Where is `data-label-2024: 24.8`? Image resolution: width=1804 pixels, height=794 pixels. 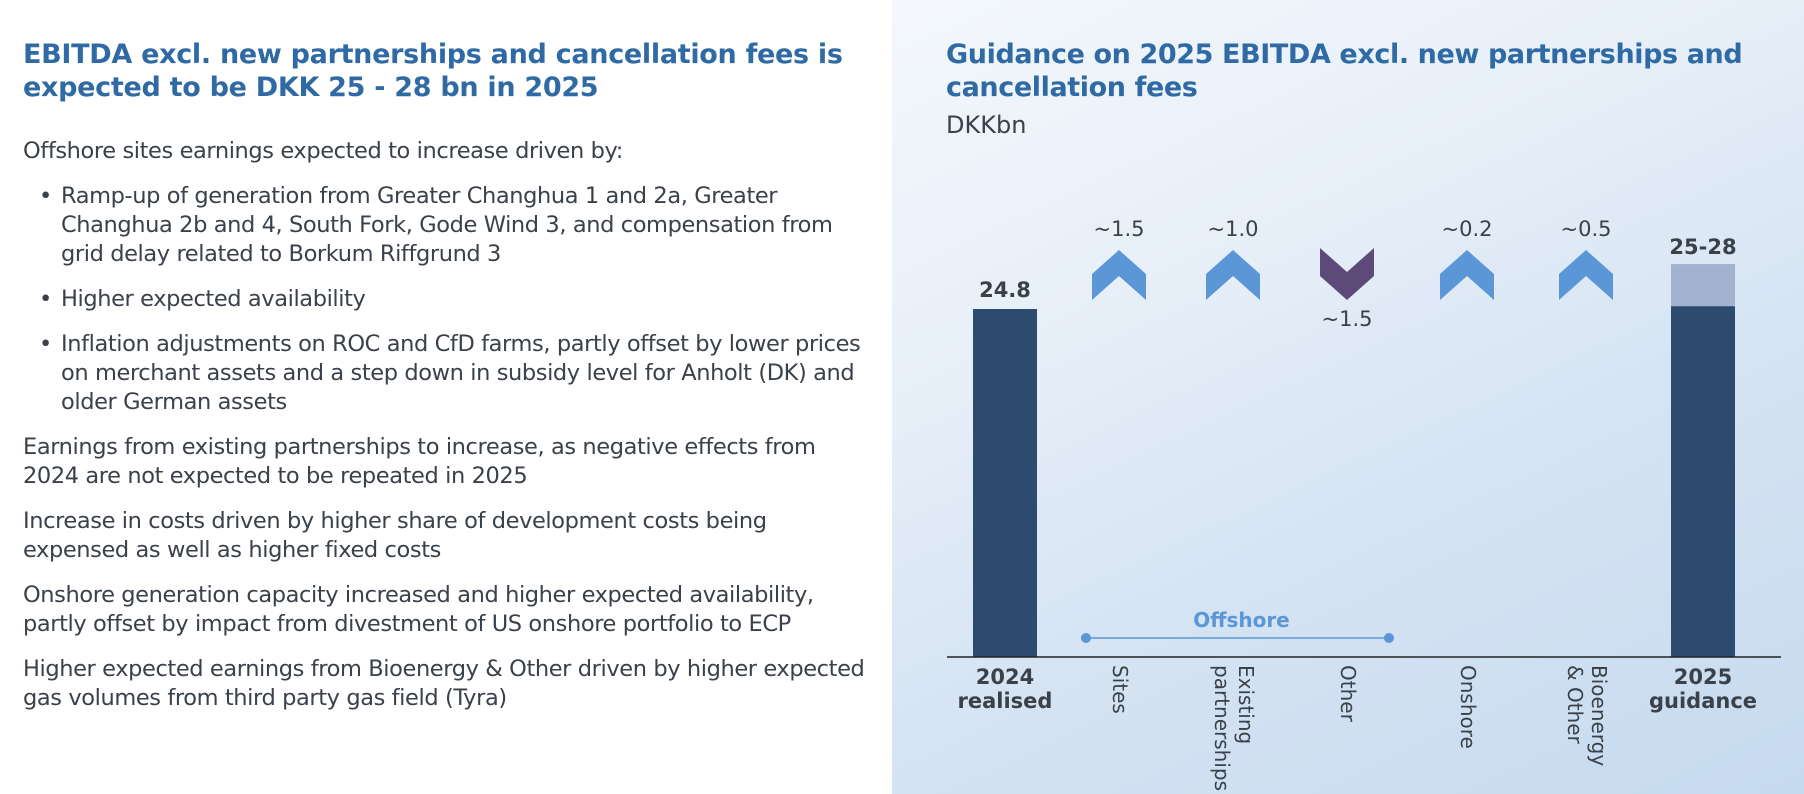 data-label-2024: 24.8 is located at coordinates (1005, 290).